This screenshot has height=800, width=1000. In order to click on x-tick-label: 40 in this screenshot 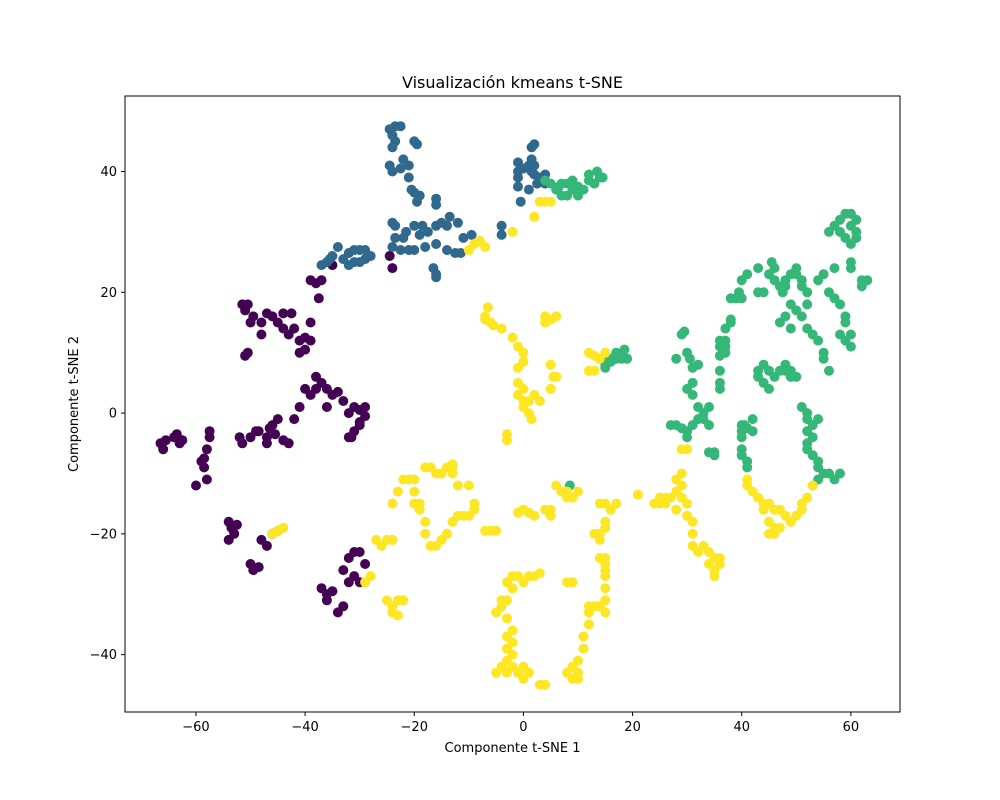, I will do `click(741, 727)`.